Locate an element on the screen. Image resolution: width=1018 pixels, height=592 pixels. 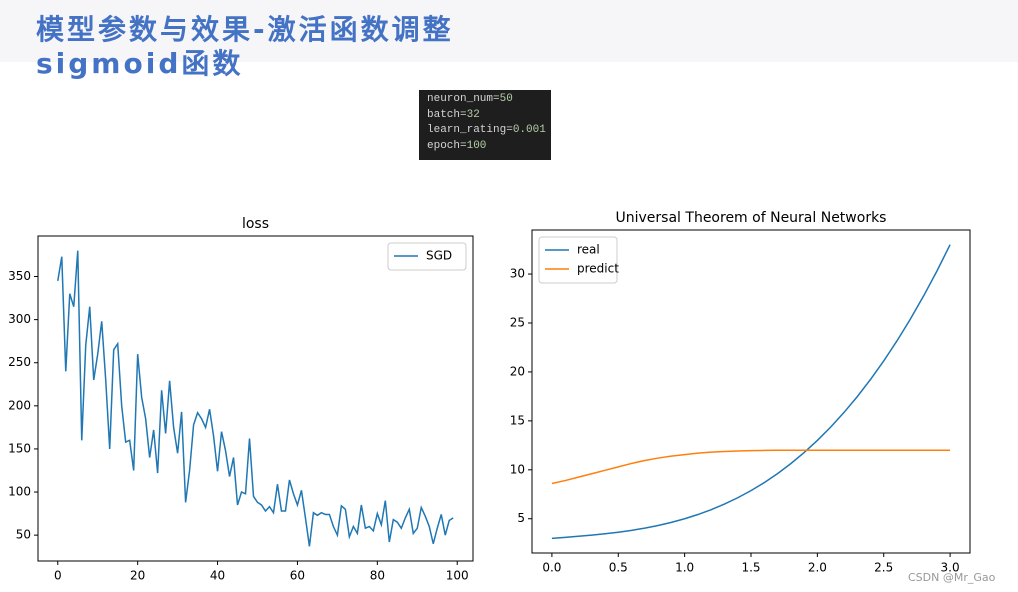
y-tick-label: 200 is located at coordinates (19, 405).